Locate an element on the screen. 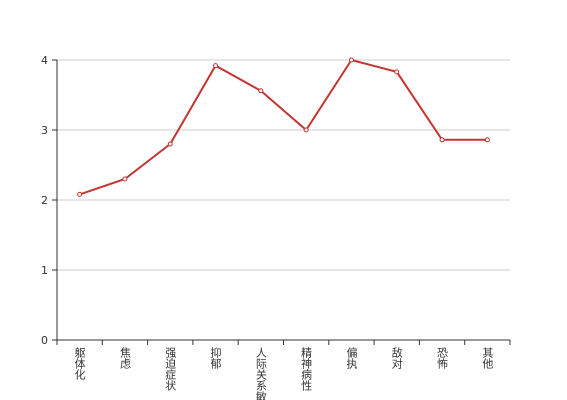 The width and height of the screenshot is (567, 400). x-tick-label: 其他 is located at coordinates (487, 358).